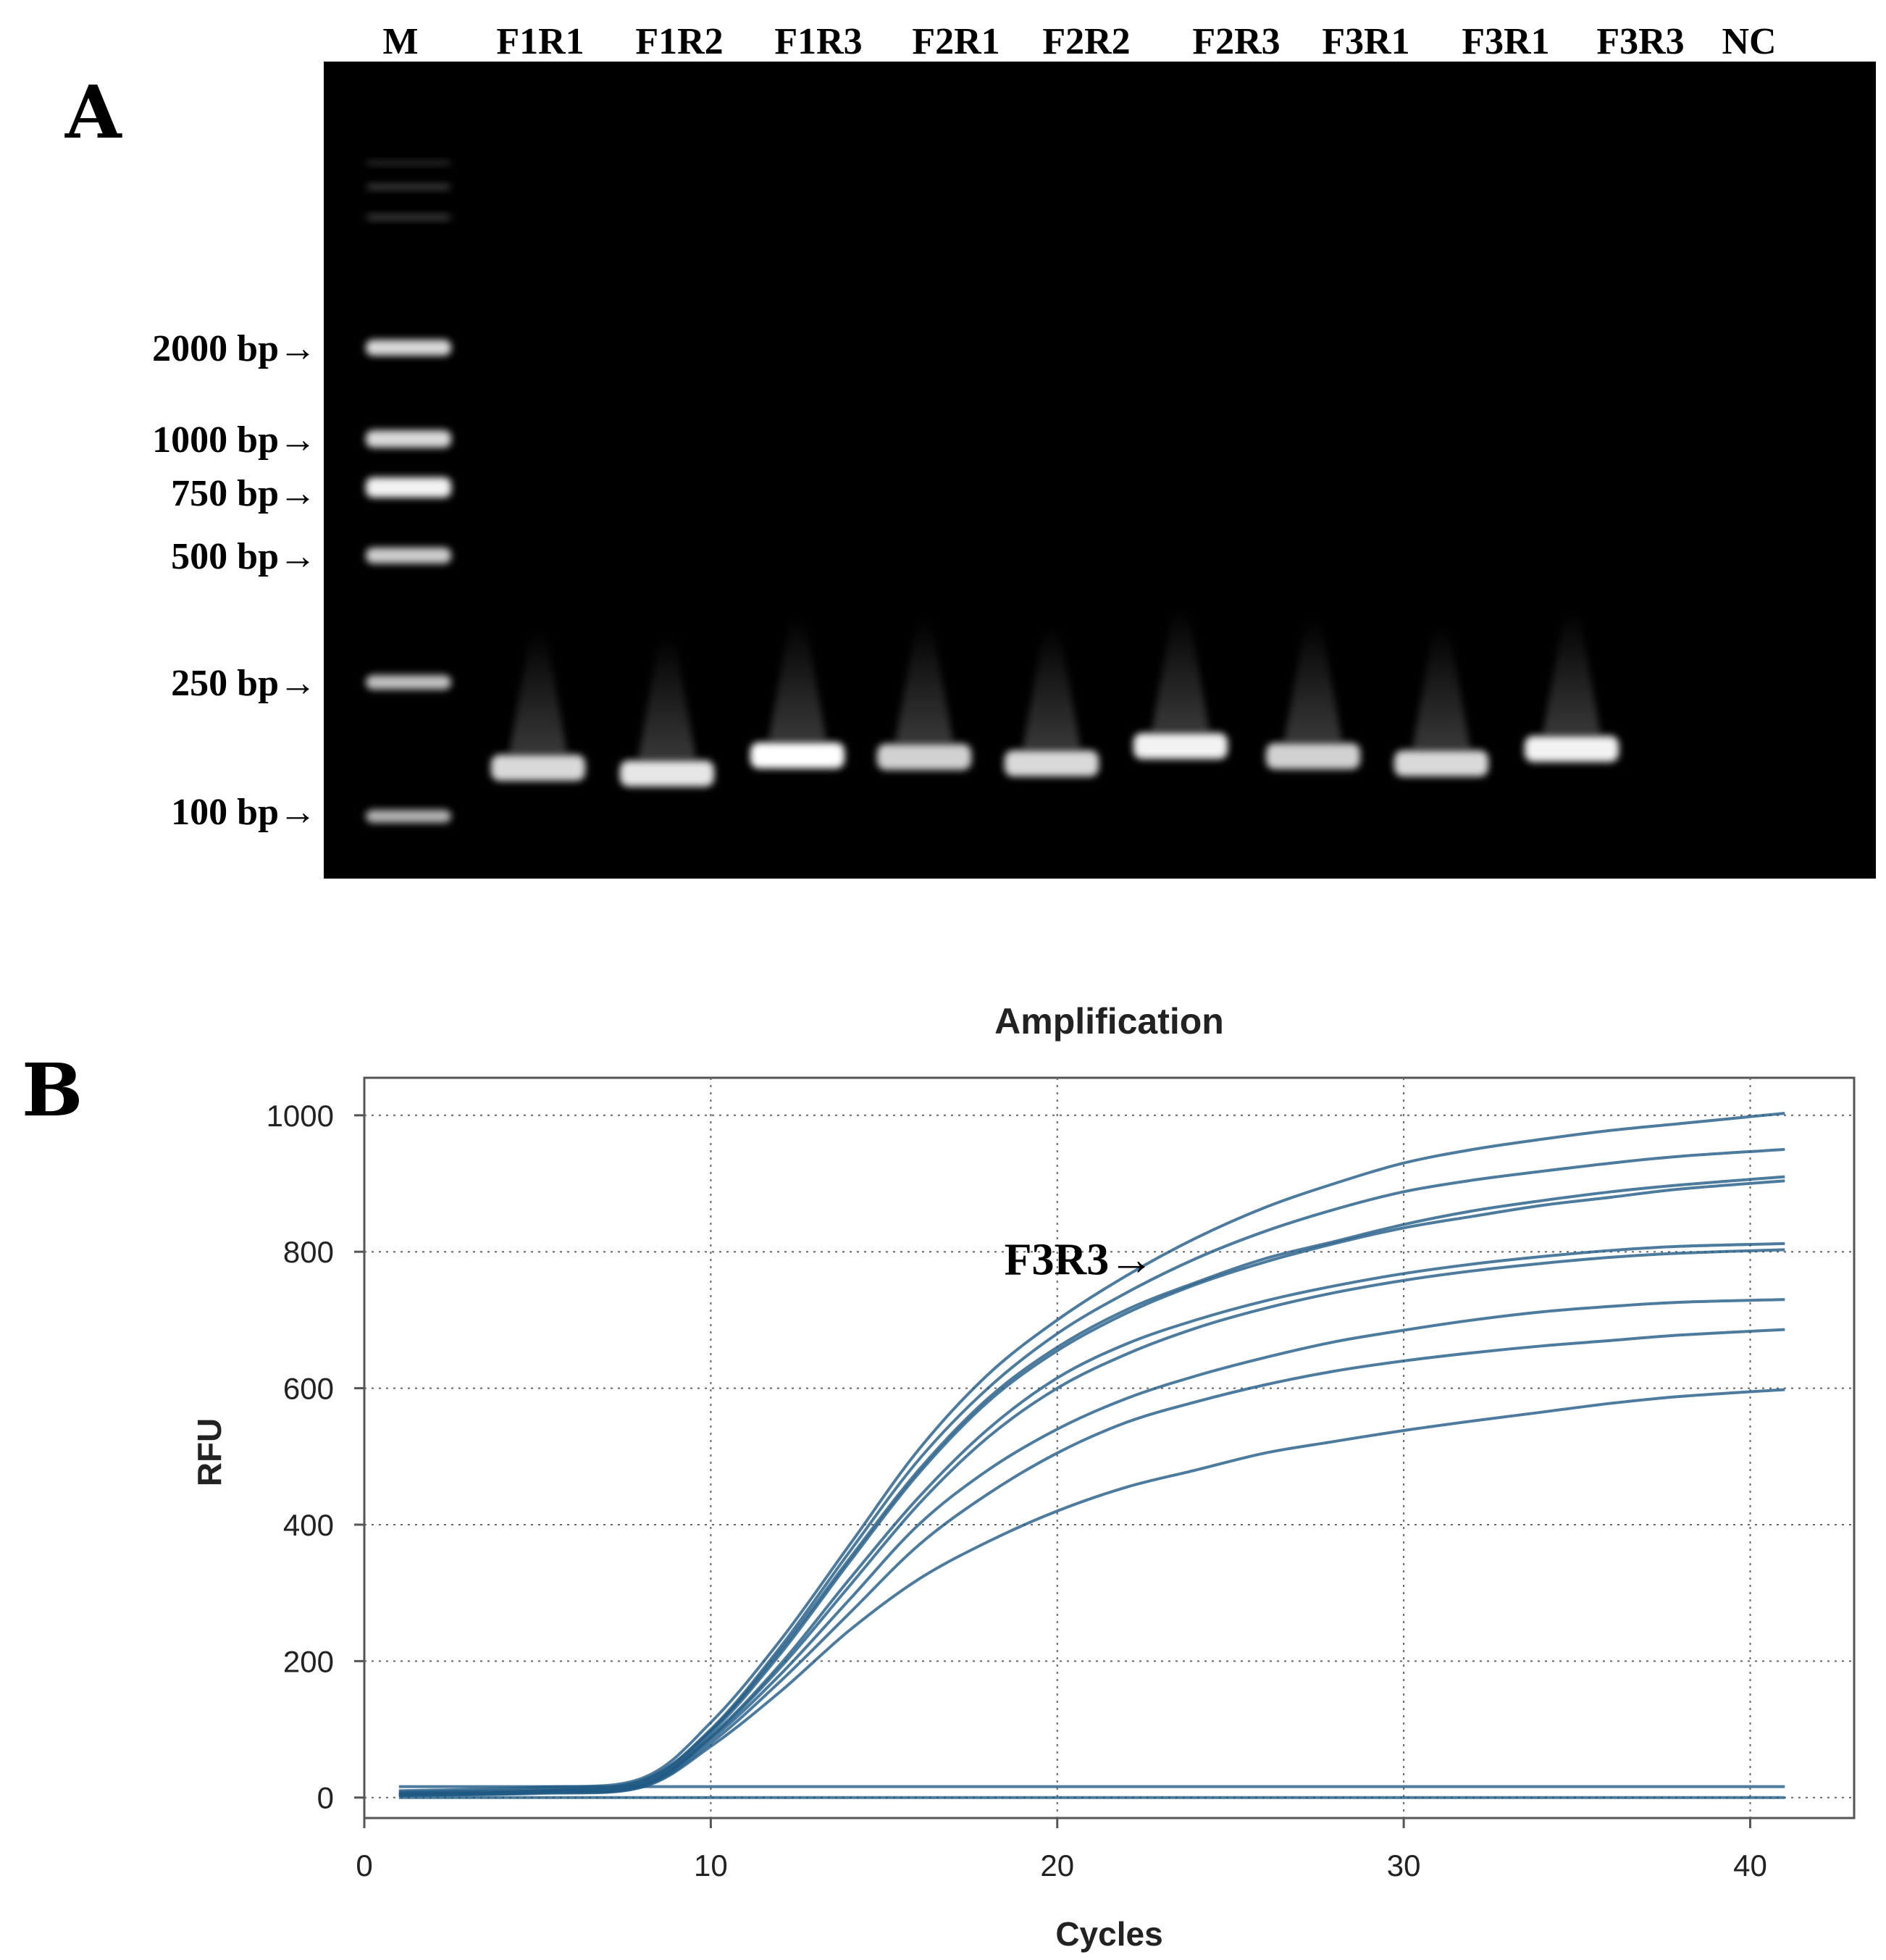  What do you see at coordinates (1404, 1865) in the screenshot?
I see `x-tick-label: 30` at bounding box center [1404, 1865].